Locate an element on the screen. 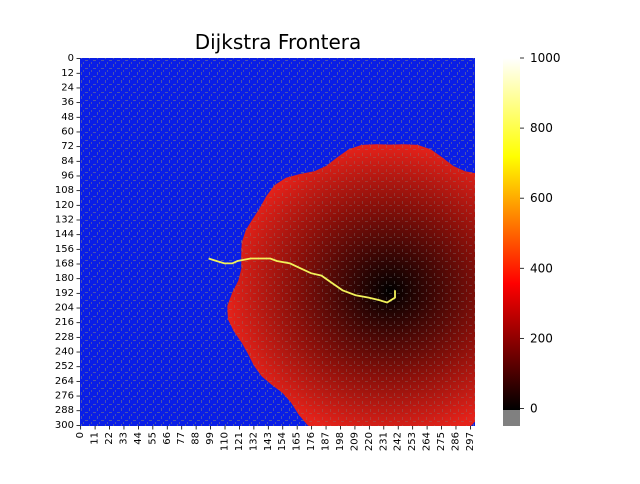  x-tick-label: 275 is located at coordinates (441, 441).